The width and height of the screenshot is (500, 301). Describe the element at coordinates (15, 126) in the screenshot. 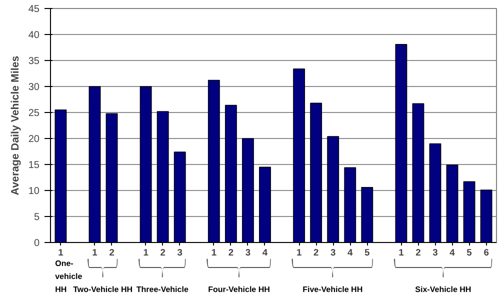

I see `y-axis-title: Average Daily Vehicle Miles` at that location.